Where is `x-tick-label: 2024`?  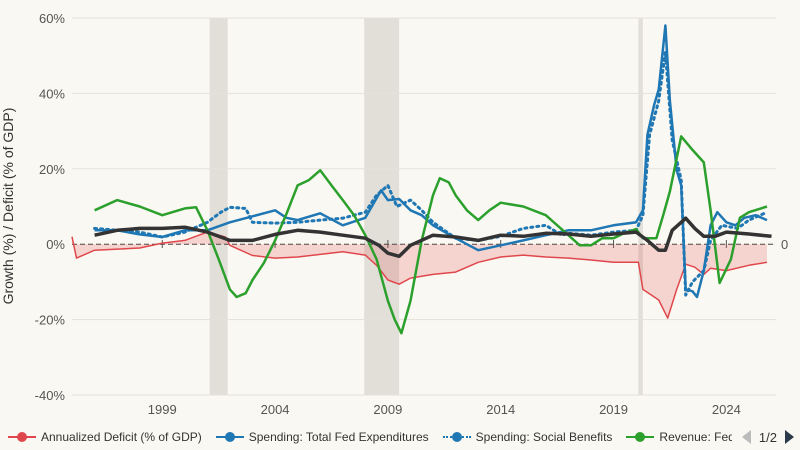 x-tick-label: 2024 is located at coordinates (726, 409).